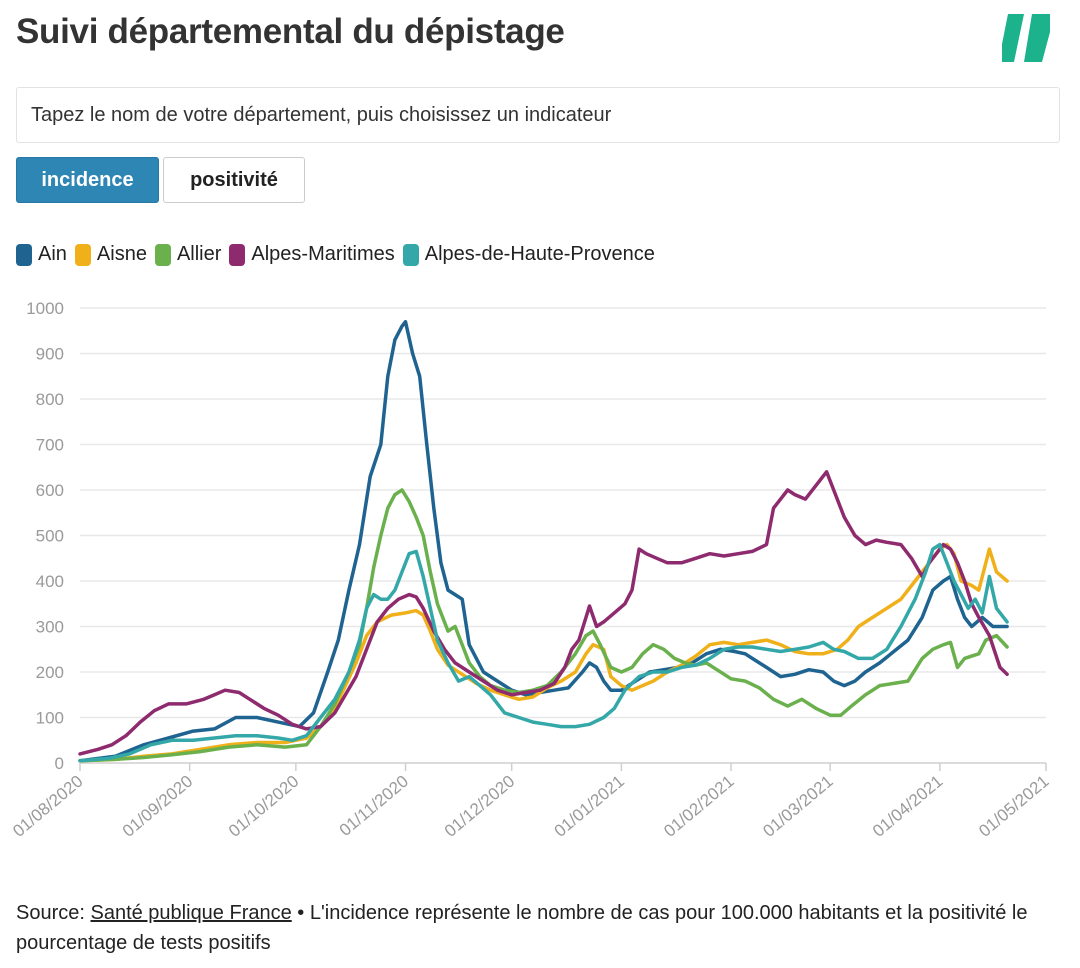 The height and width of the screenshot is (968, 1080). I want to click on positivite-button: positivité, so click(234, 180).